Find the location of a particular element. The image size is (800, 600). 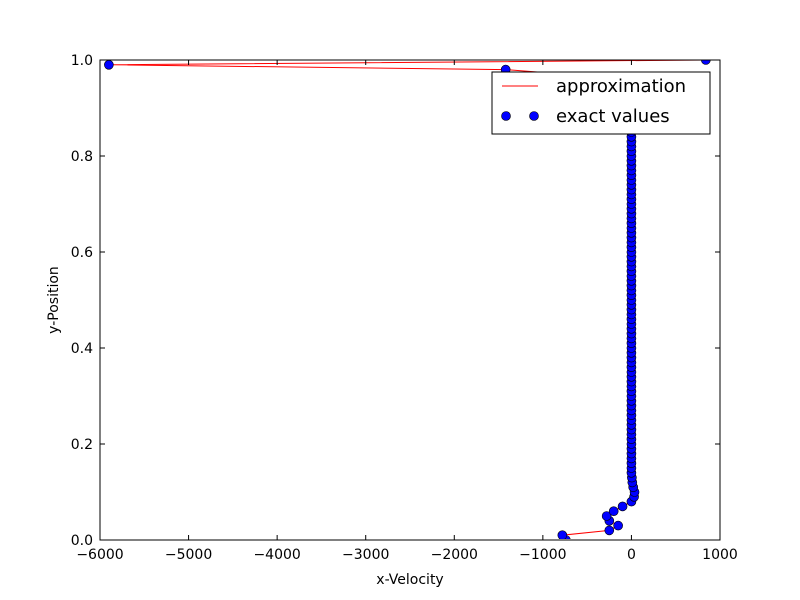

x-axis-label: x-Velocity is located at coordinates (409, 580).